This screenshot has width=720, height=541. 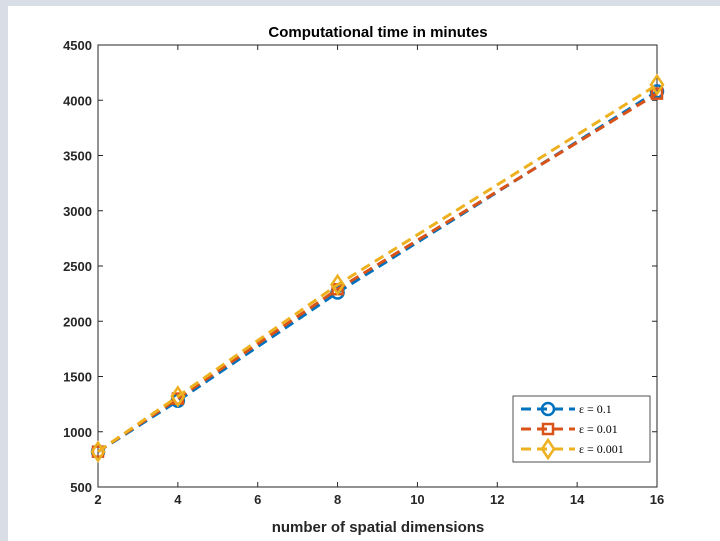 I want to click on x-tick-label: 10, so click(x=417, y=499).